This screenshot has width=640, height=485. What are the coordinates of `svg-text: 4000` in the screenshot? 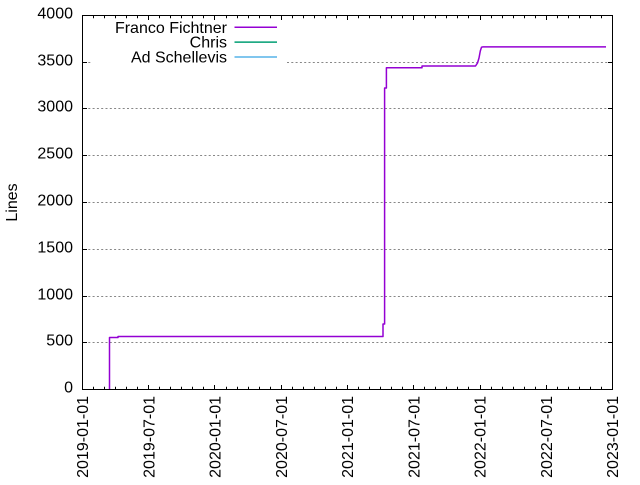 It's located at (55, 14).